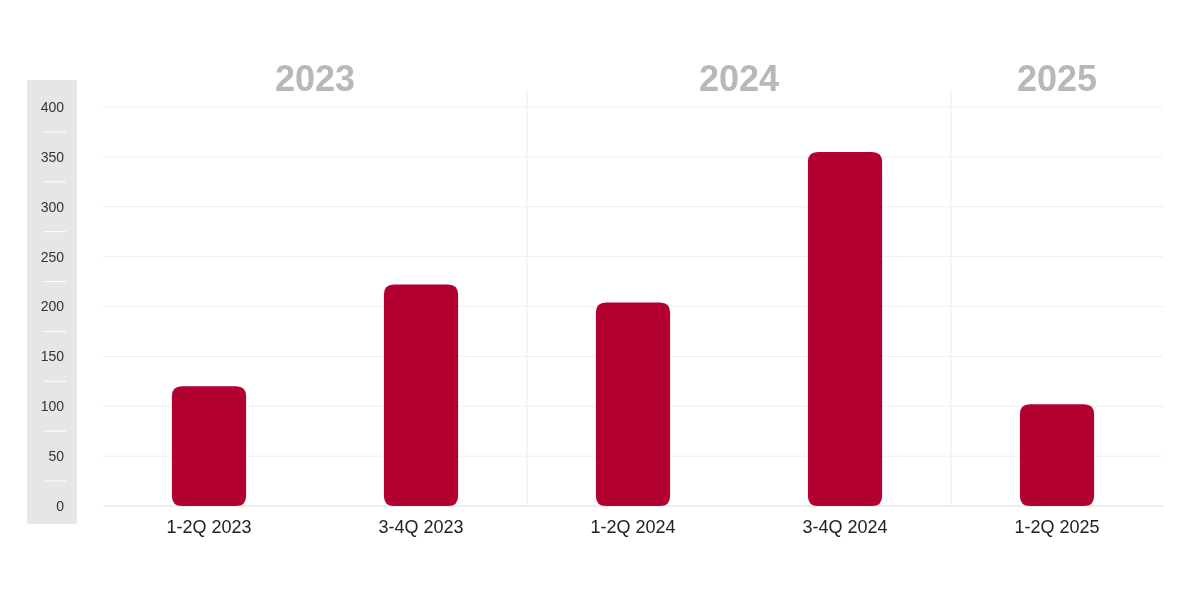 The image size is (1200, 594). Describe the element at coordinates (739, 78) in the screenshot. I see `text: 2024` at that location.